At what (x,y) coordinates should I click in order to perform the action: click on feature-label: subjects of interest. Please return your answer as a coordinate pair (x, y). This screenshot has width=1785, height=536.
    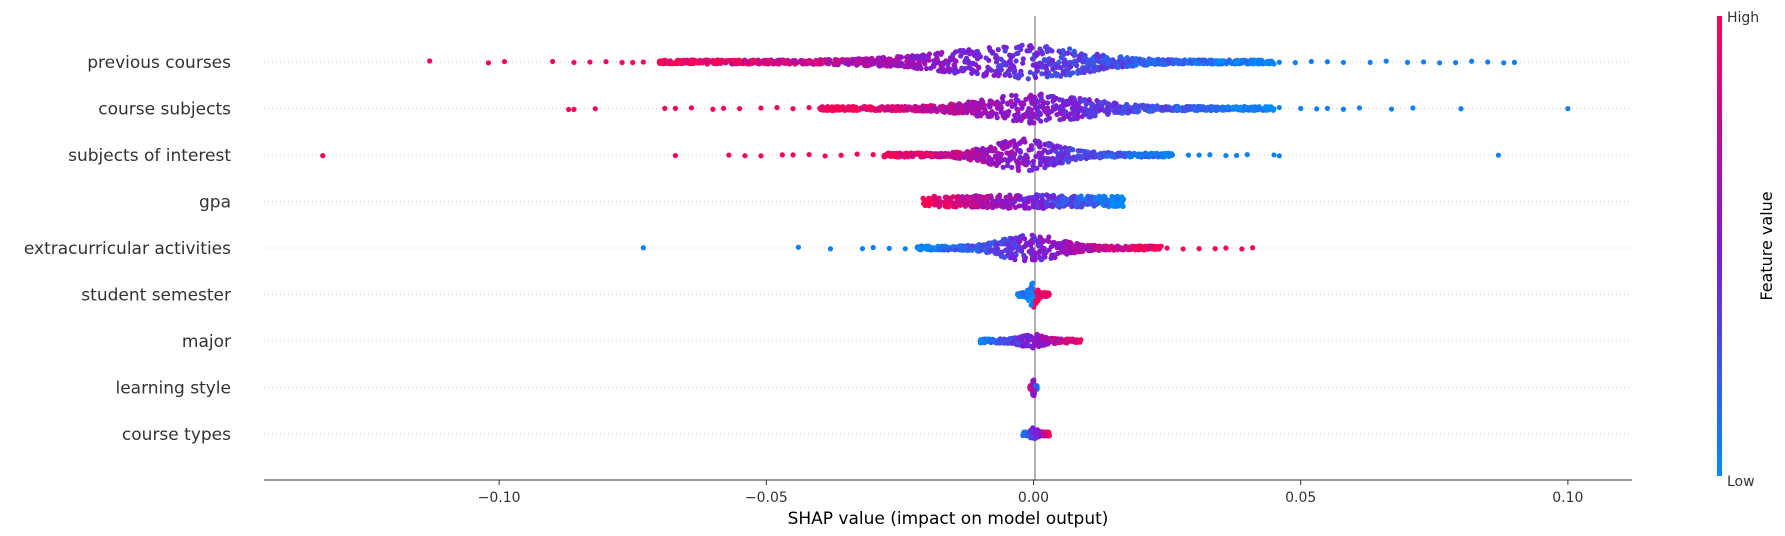
    Looking at the image, I should click on (149, 156).